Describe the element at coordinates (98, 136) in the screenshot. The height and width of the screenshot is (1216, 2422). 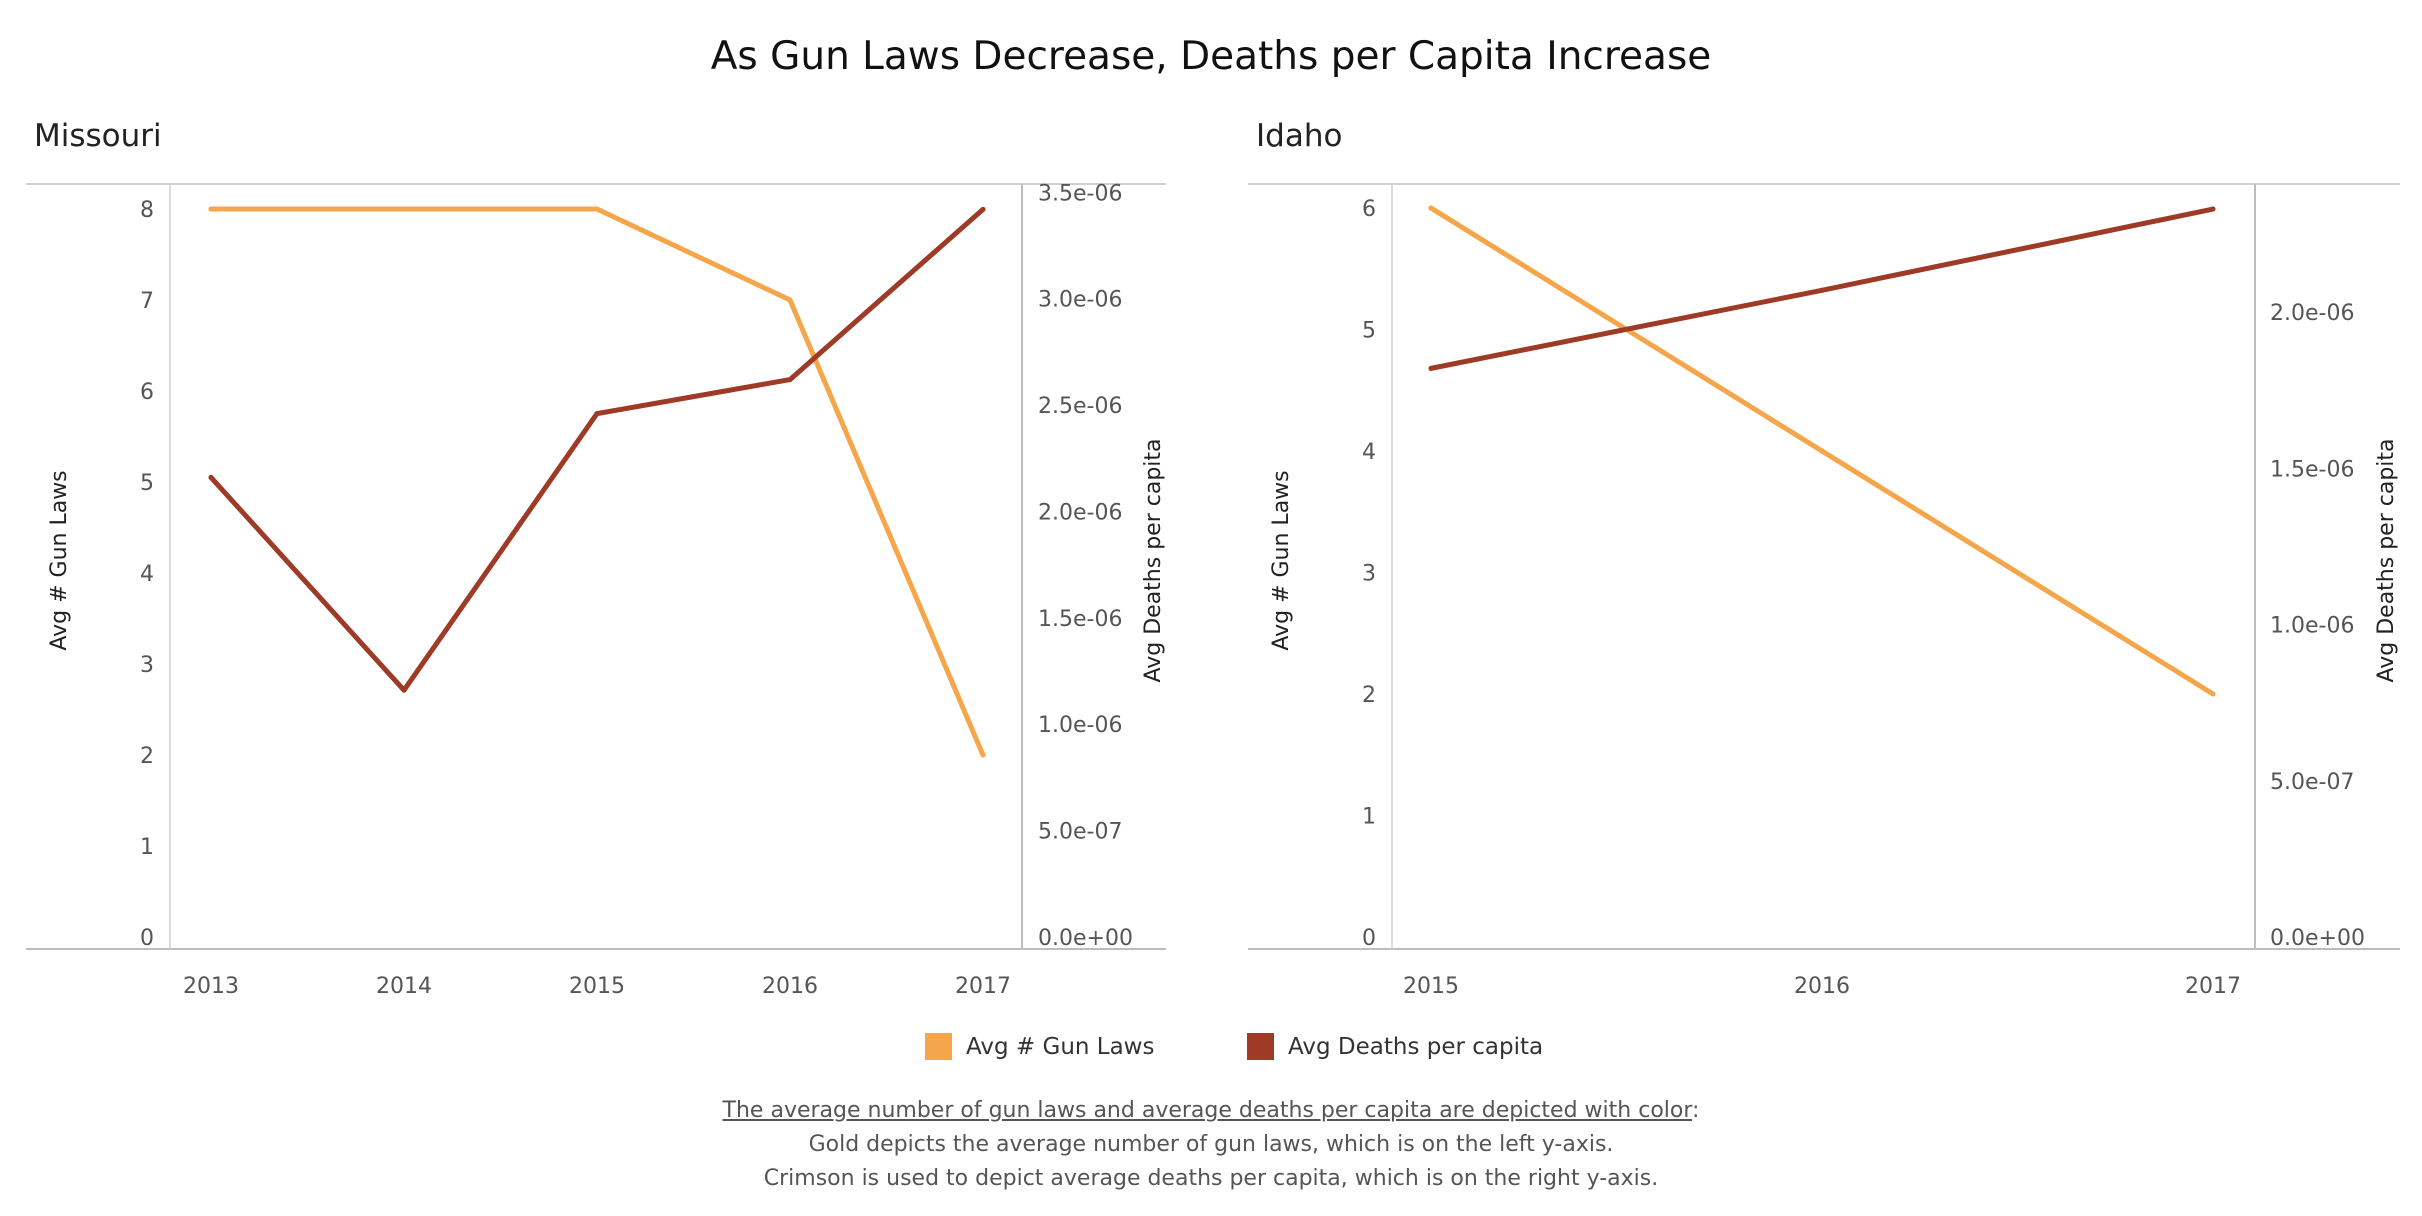
I see `panel-title-missouri: Missouri` at that location.